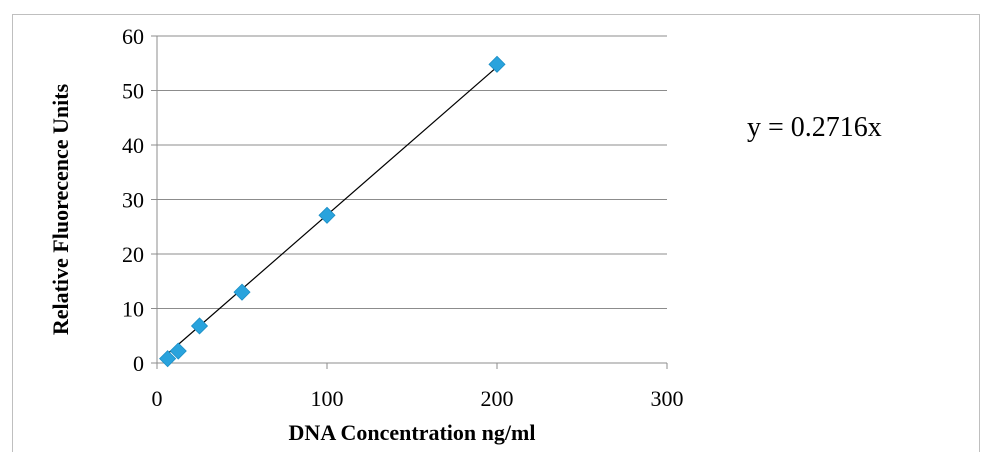  I want to click on trendline-equation: y = 0.2716x, so click(814, 127).